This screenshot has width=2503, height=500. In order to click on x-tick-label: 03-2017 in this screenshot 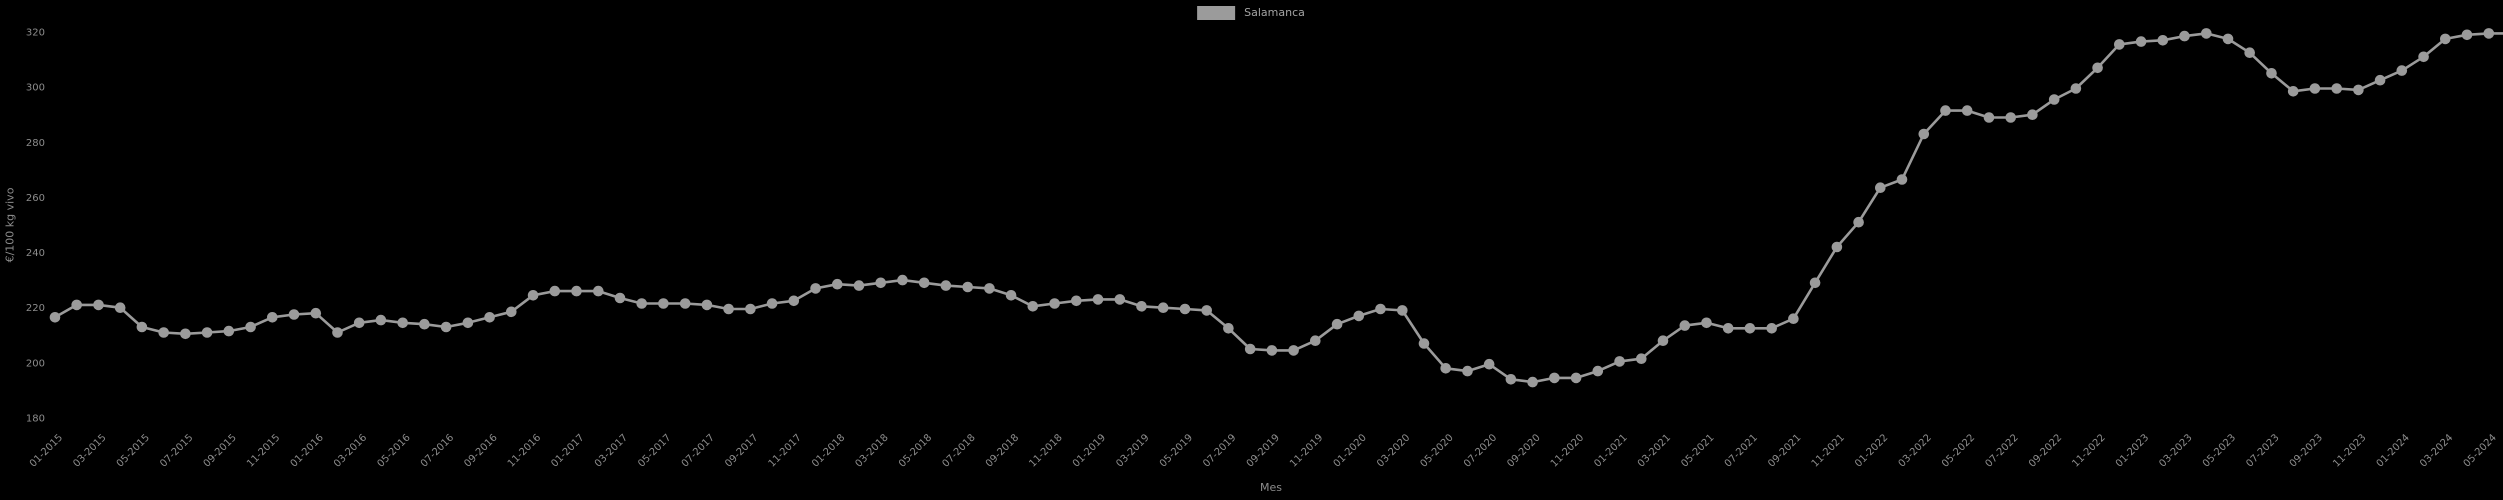, I will do `click(611, 450)`.